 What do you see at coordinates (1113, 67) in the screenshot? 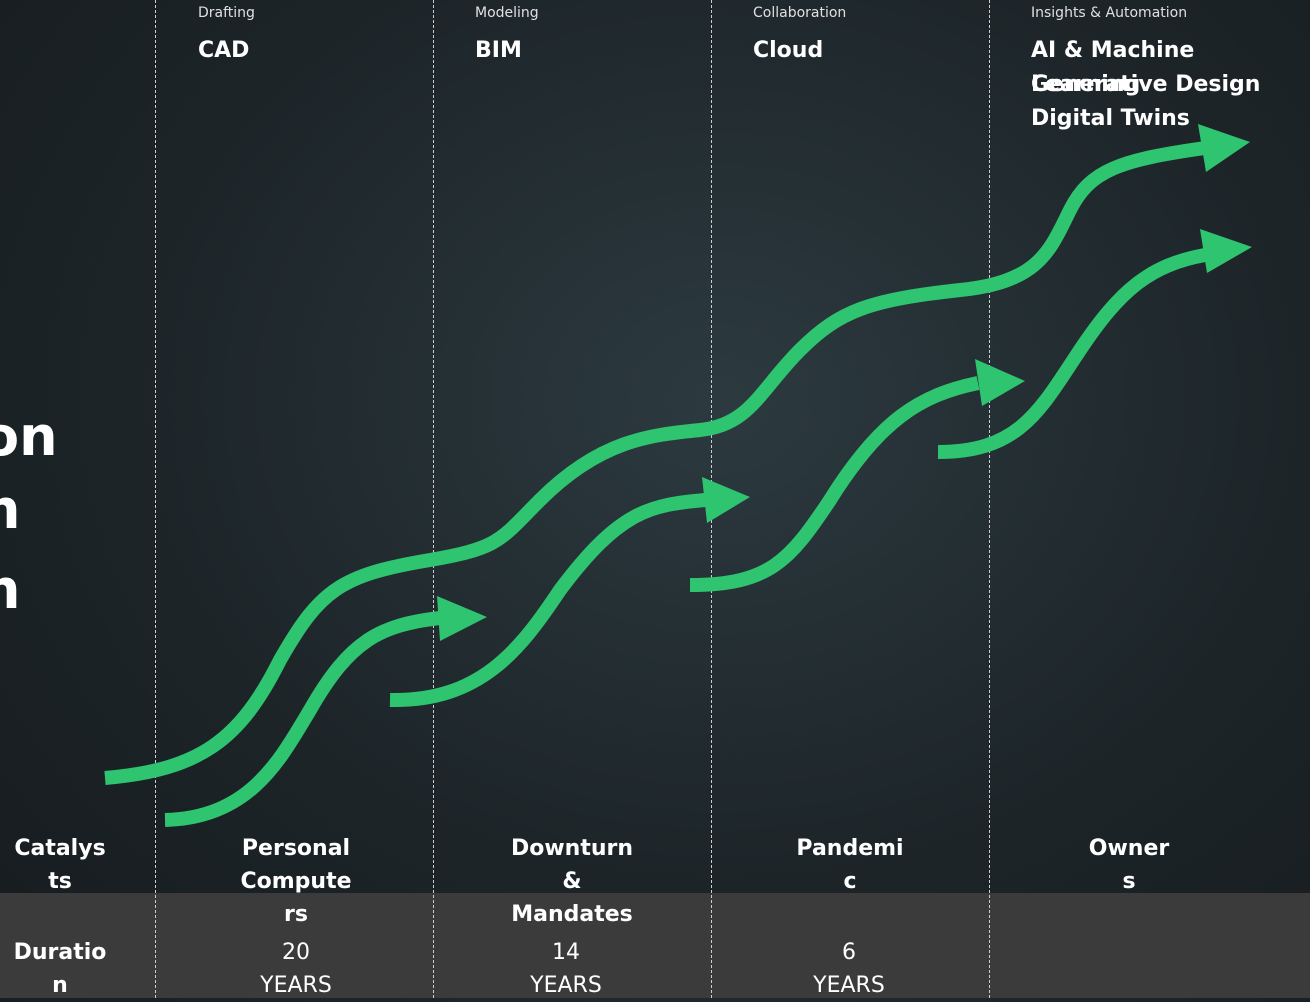
I see `phase-technology: AI & Machine Learning` at bounding box center [1113, 67].